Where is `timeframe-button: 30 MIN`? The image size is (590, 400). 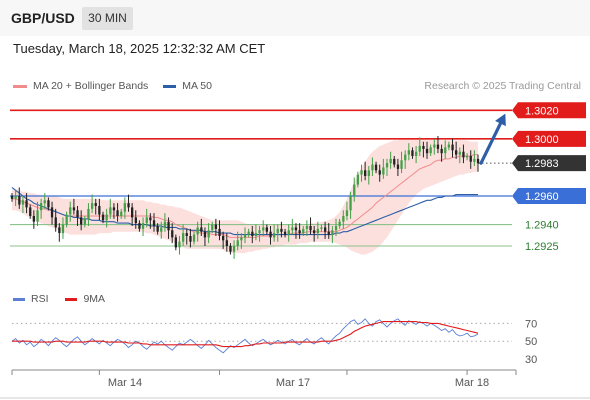
timeframe-button: 30 MIN is located at coordinates (107, 18).